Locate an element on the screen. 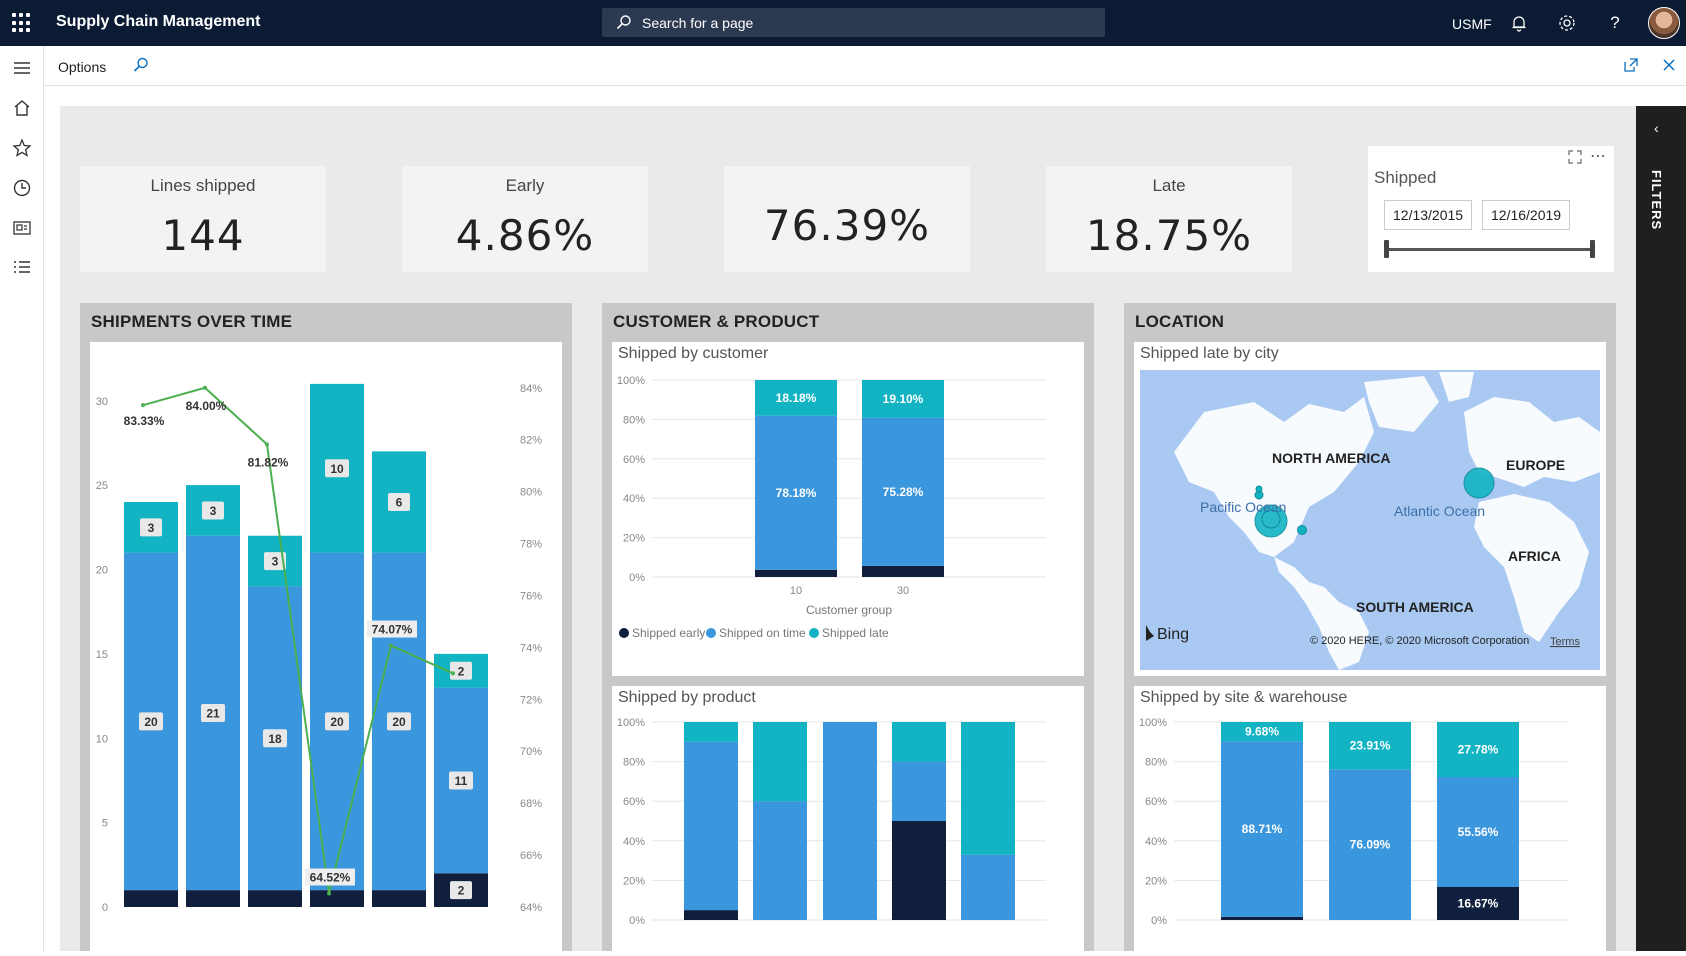  list-icon is located at coordinates (22, 268).